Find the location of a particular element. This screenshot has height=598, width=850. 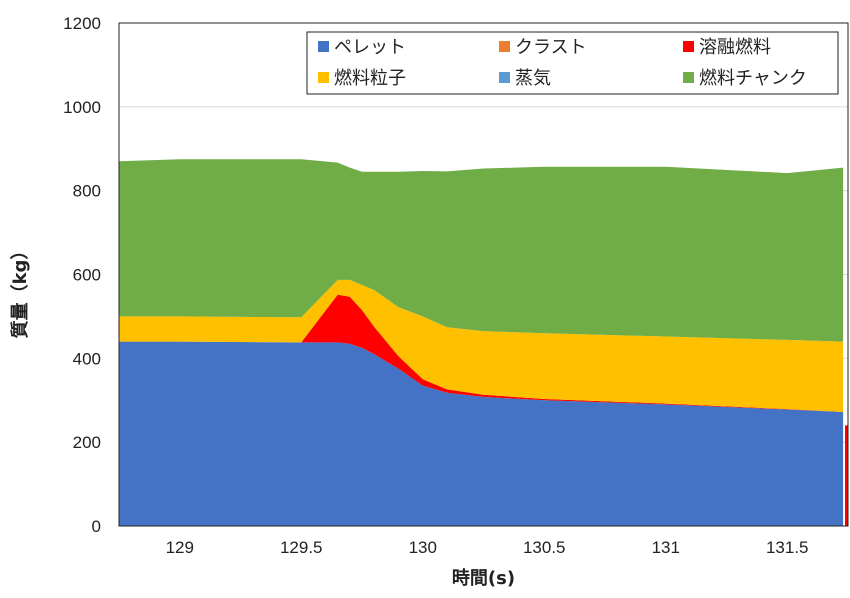

y-tick-label: 400 is located at coordinates (87, 358).